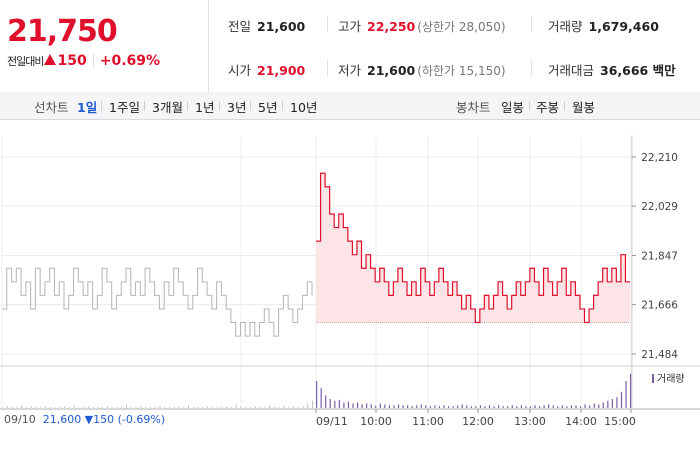  What do you see at coordinates (548, 107) in the screenshot?
I see `tab-weekly: 주봉` at bounding box center [548, 107].